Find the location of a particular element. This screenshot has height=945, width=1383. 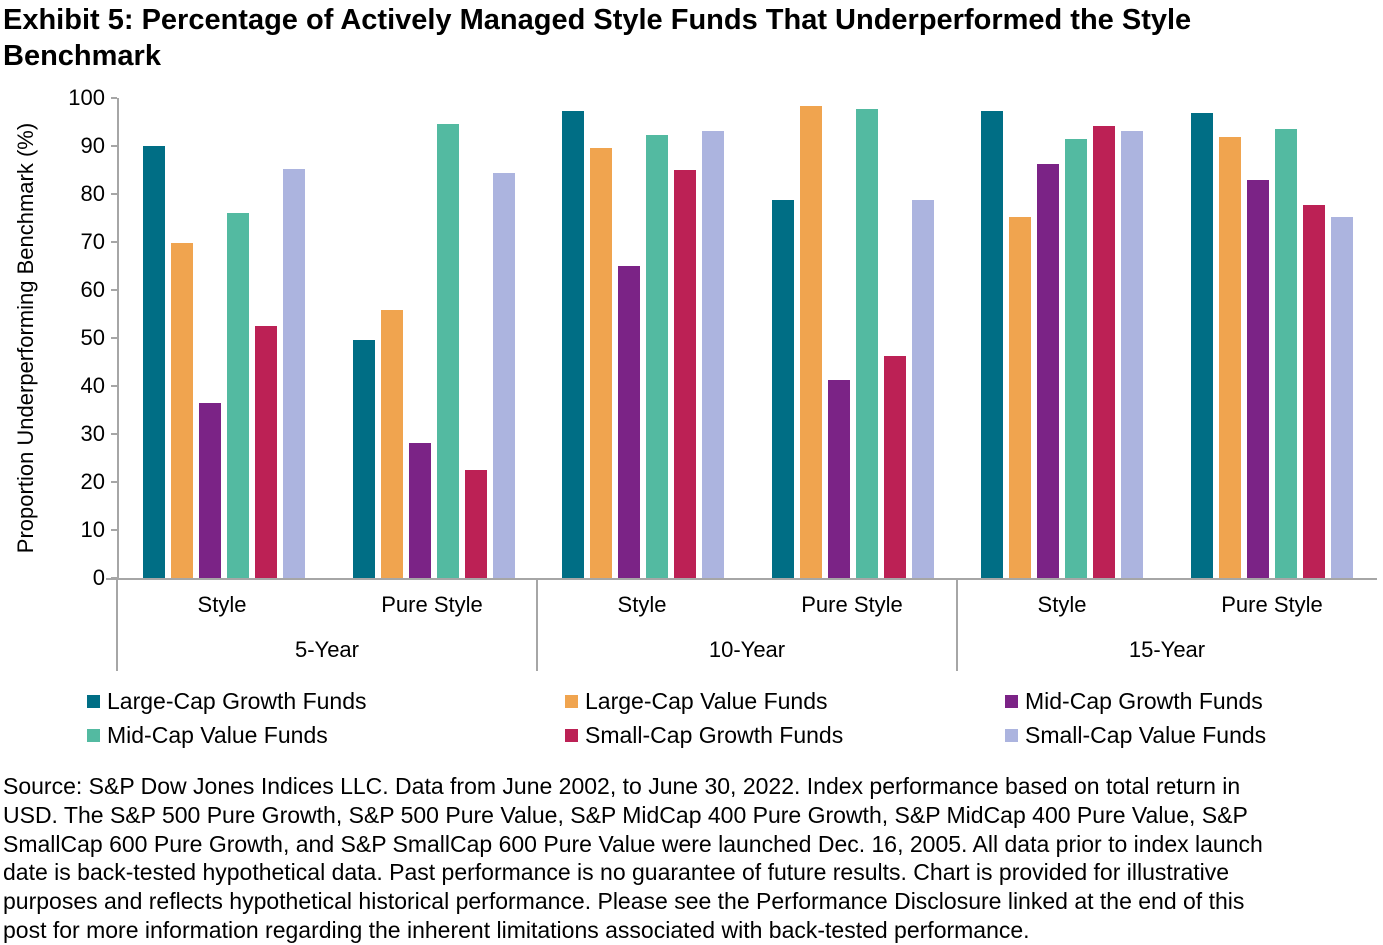

legend-item: Mid-Cap Growth Funds is located at coordinates (1134, 701).